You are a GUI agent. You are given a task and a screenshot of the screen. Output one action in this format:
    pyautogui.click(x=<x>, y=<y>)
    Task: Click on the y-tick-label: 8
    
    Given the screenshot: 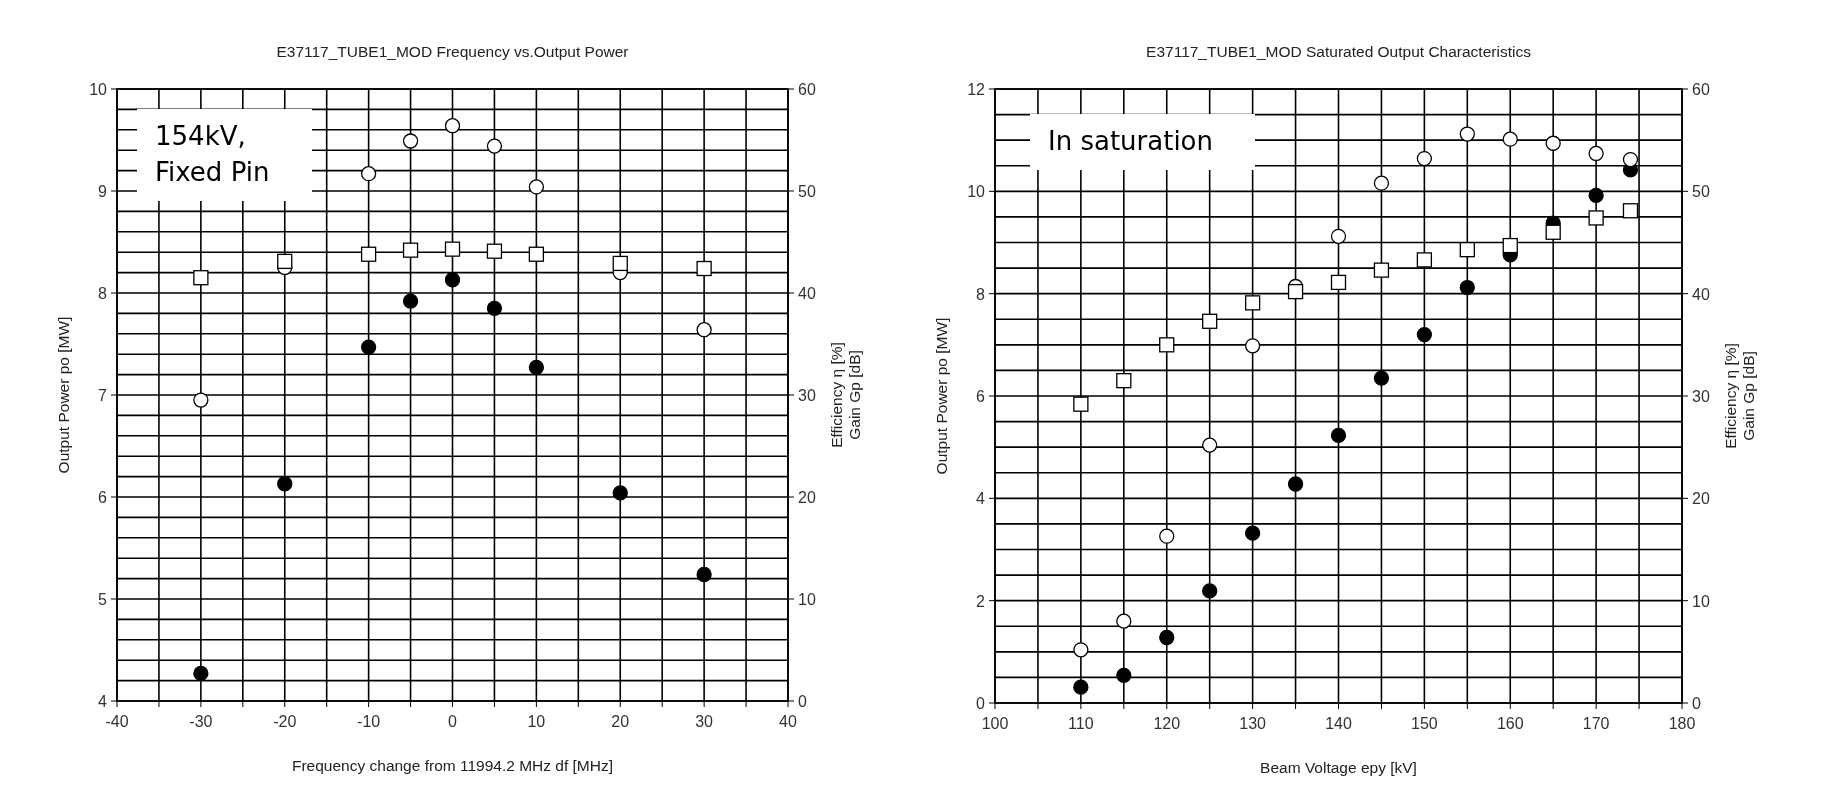 What is the action you would take?
    pyautogui.click(x=103, y=293)
    